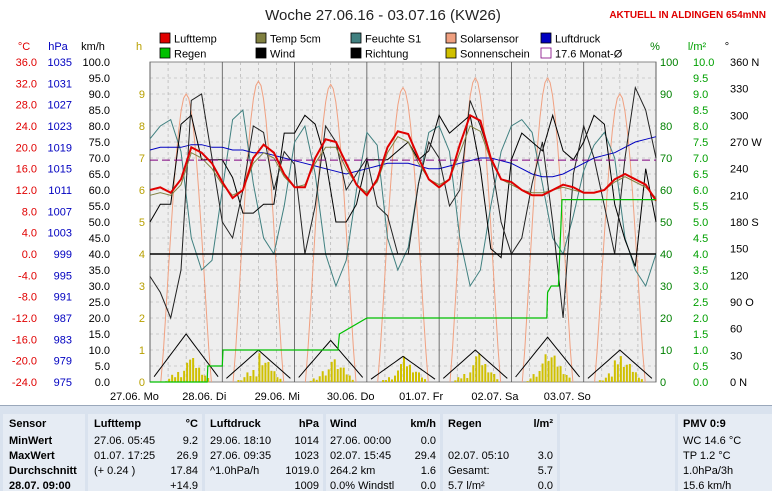  I want to click on pressure-tick-label: 1007, so click(60, 212).